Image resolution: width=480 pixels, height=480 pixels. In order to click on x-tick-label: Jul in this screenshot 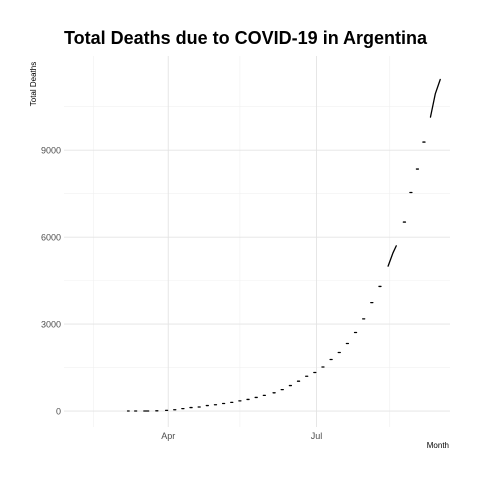, I will do `click(317, 436)`.